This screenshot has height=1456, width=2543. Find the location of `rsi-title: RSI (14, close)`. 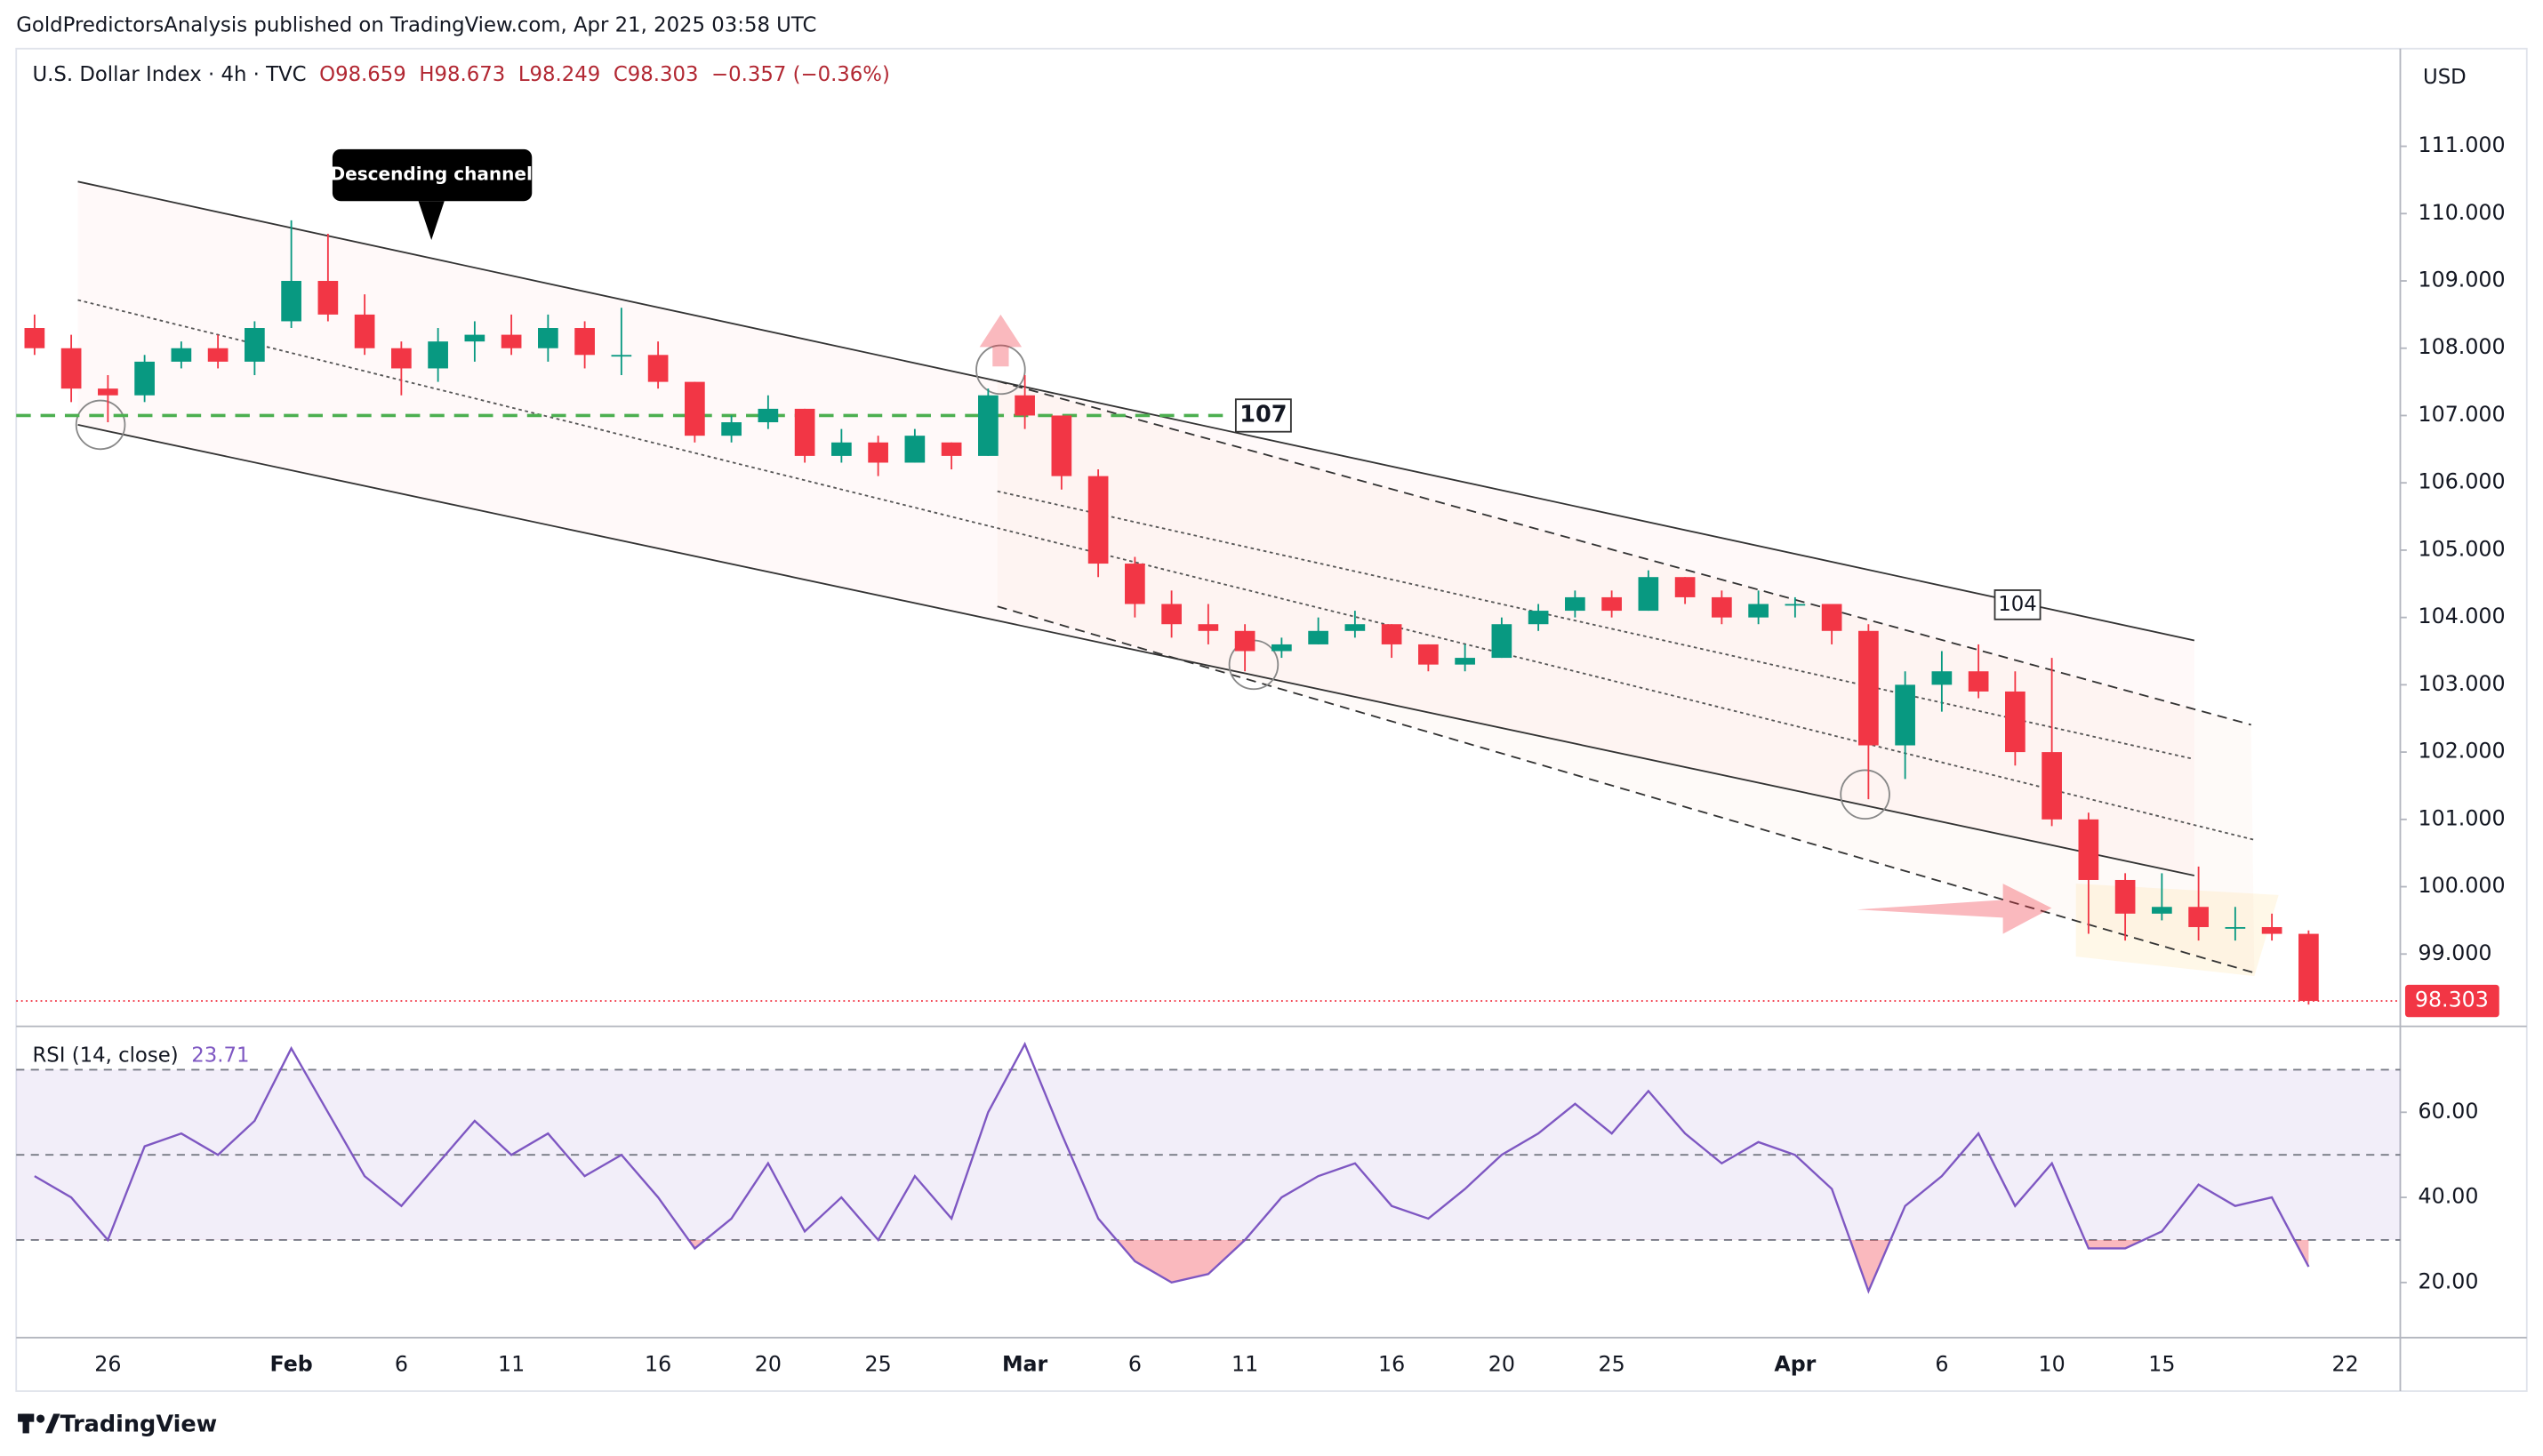

rsi-title: RSI (14, close) is located at coordinates (105, 1055).